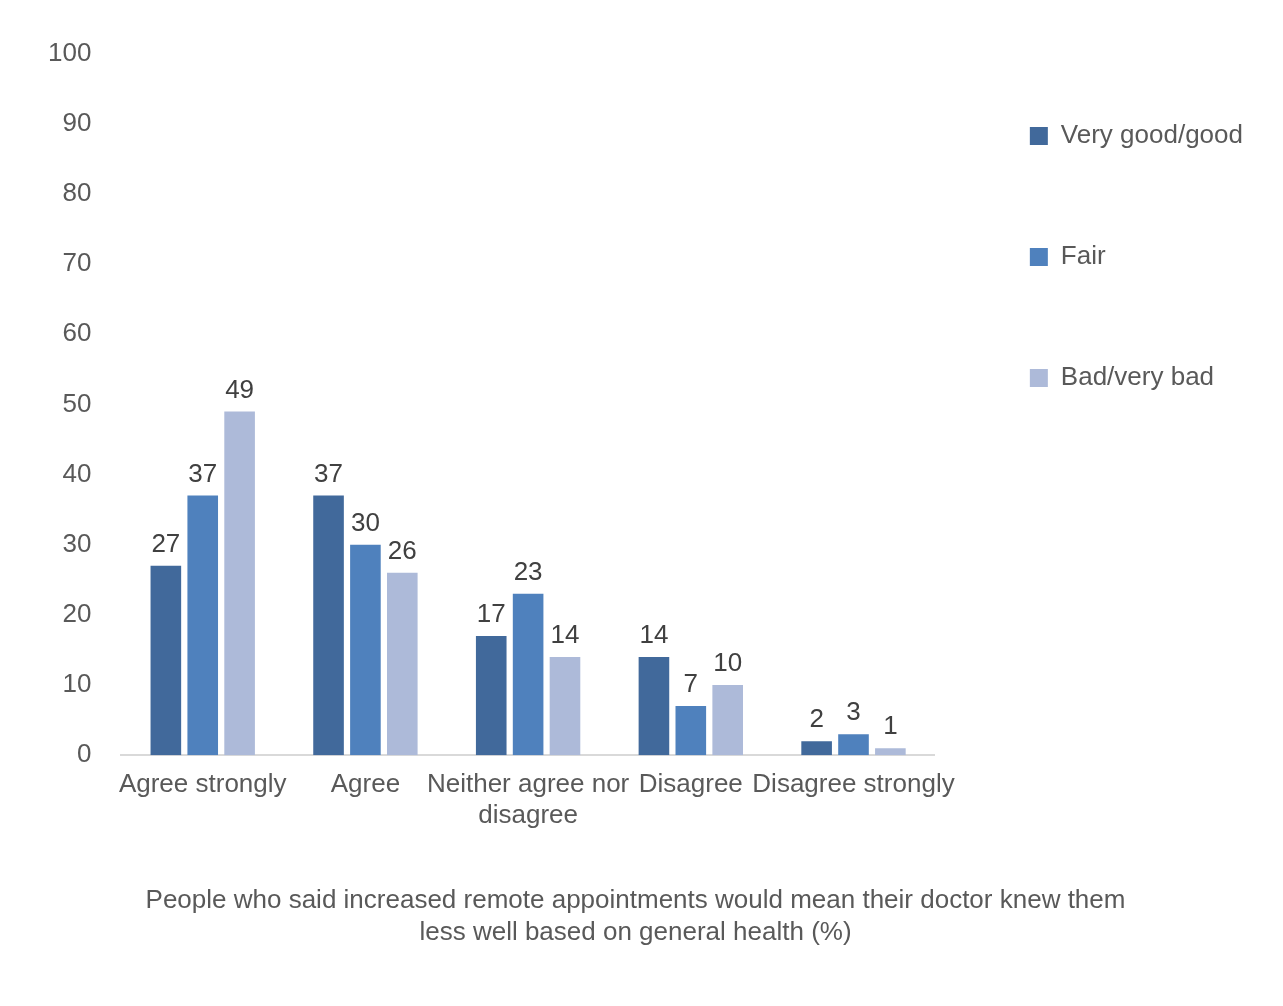 The height and width of the screenshot is (1006, 1283). What do you see at coordinates (853, 782) in the screenshot?
I see `x-tick-label: Disagree strongly` at bounding box center [853, 782].